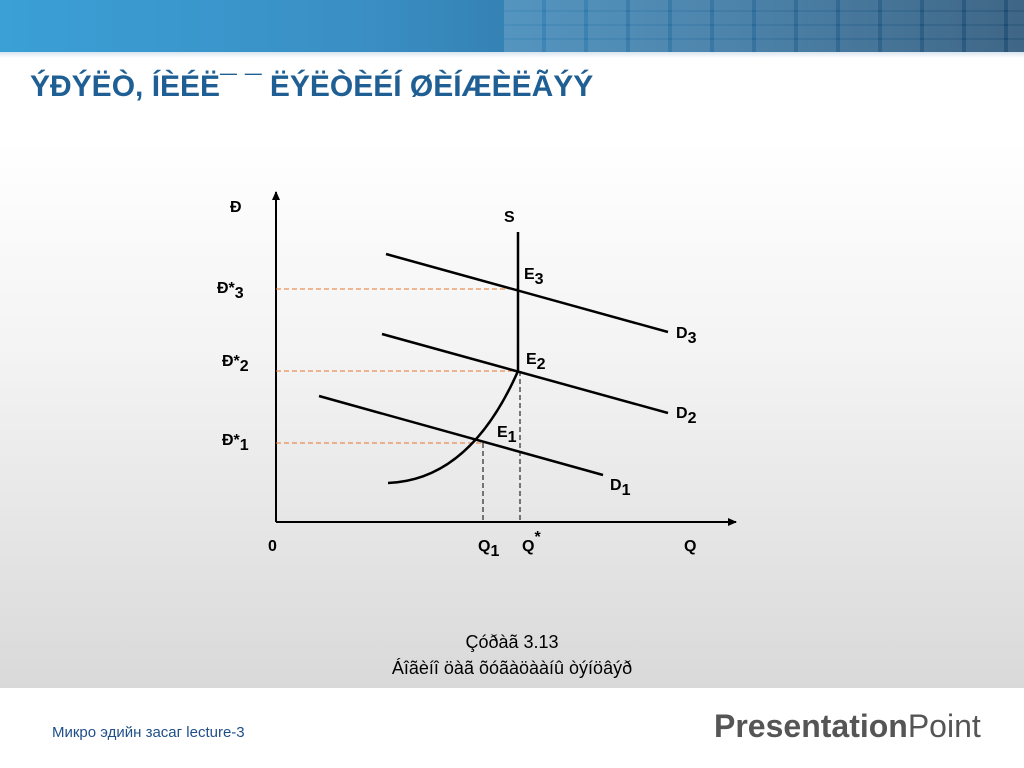 This screenshot has width=1024, height=768. What do you see at coordinates (236, 207) in the screenshot?
I see `y-axis-label: Ð` at bounding box center [236, 207].